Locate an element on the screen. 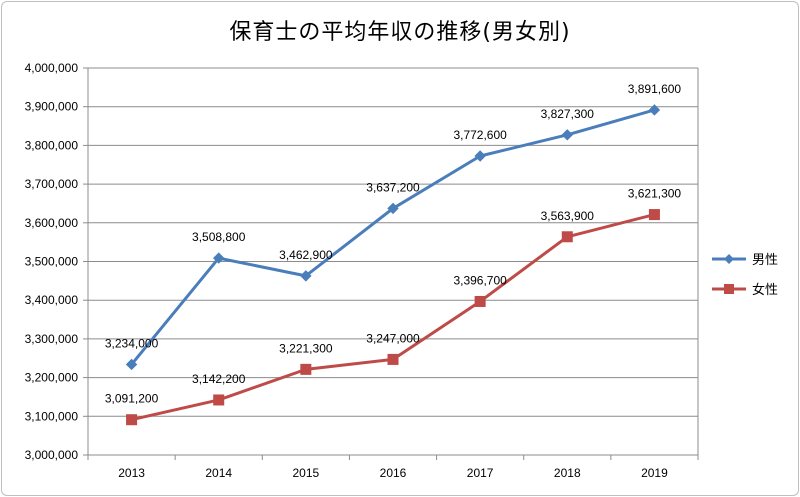  data-label: 3,891,600 is located at coordinates (655, 89).